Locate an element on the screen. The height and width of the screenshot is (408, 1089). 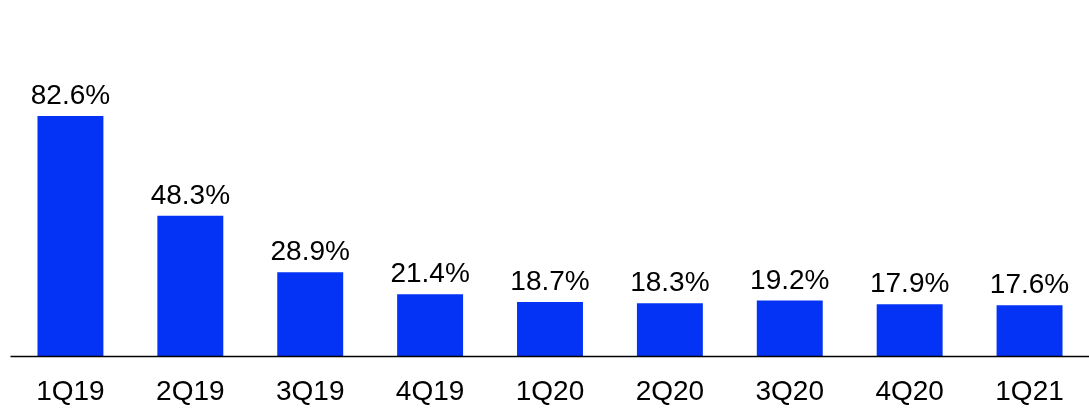
x-tick-label: 1Q20 is located at coordinates (550, 390).